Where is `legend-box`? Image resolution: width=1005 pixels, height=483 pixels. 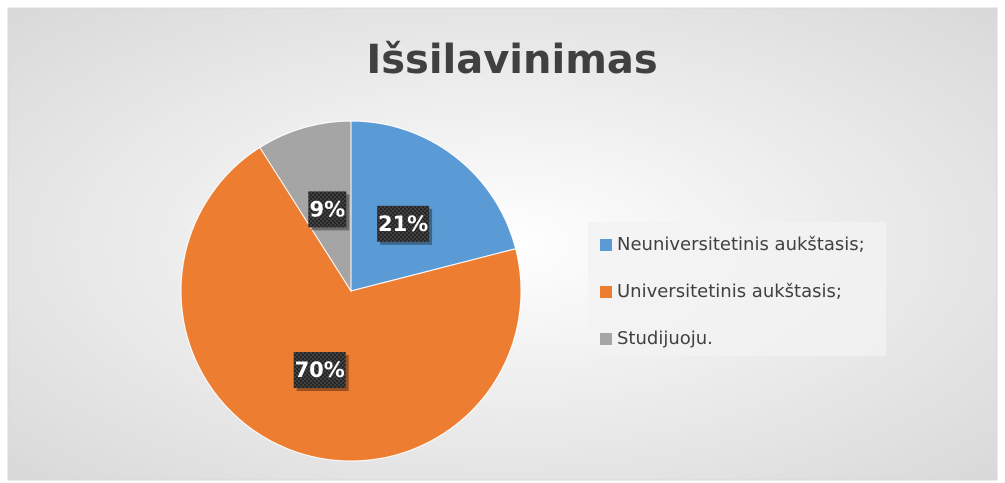
legend-box is located at coordinates (737, 289).